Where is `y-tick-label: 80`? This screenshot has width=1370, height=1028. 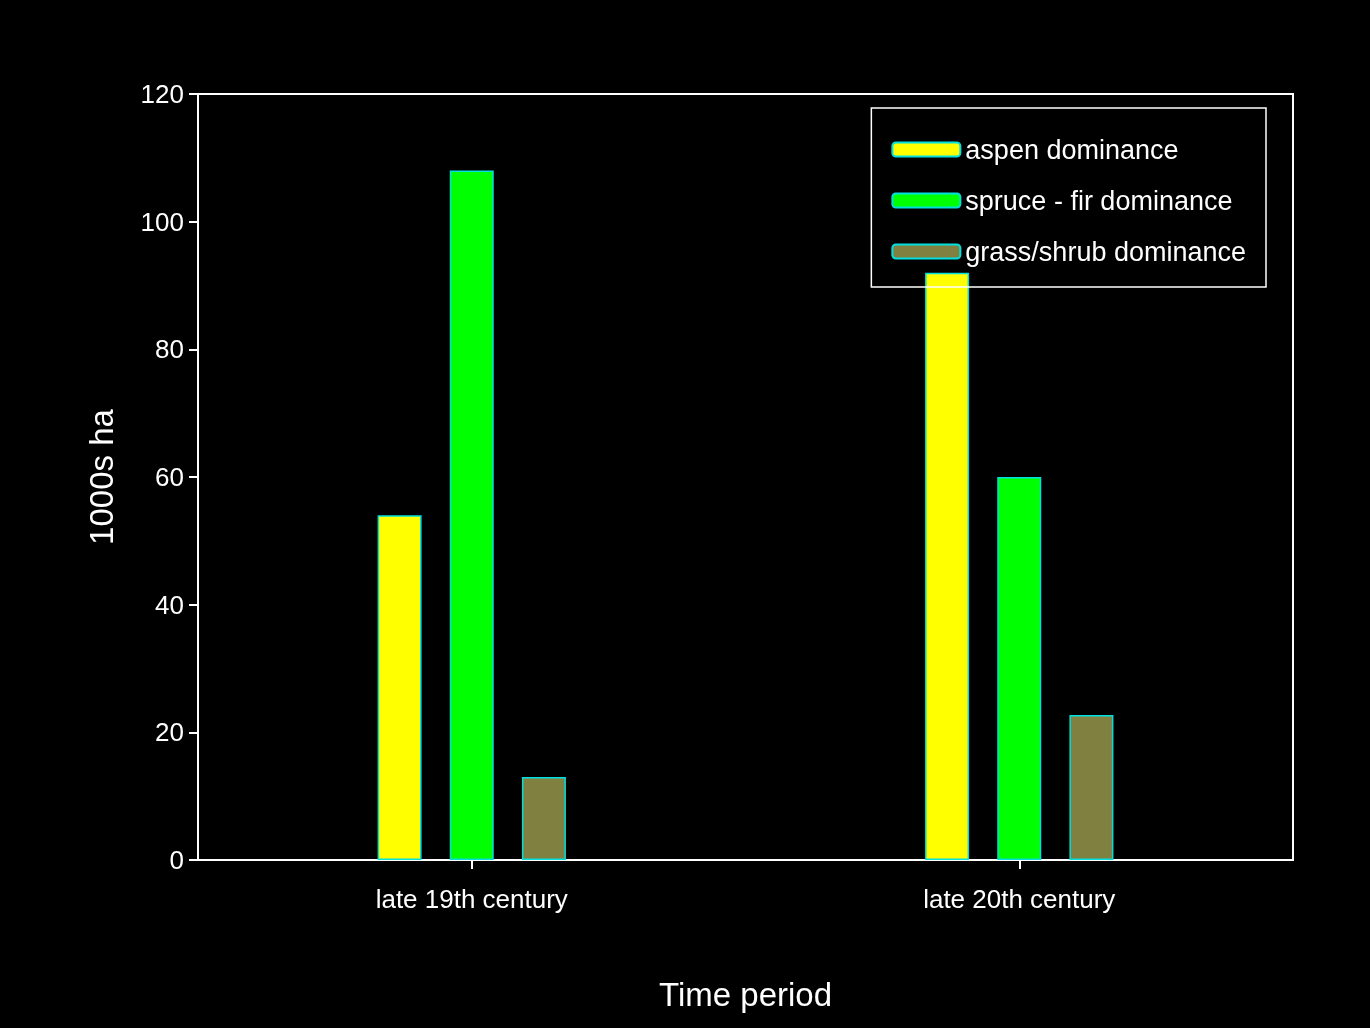
y-tick-label: 80 is located at coordinates (169, 349).